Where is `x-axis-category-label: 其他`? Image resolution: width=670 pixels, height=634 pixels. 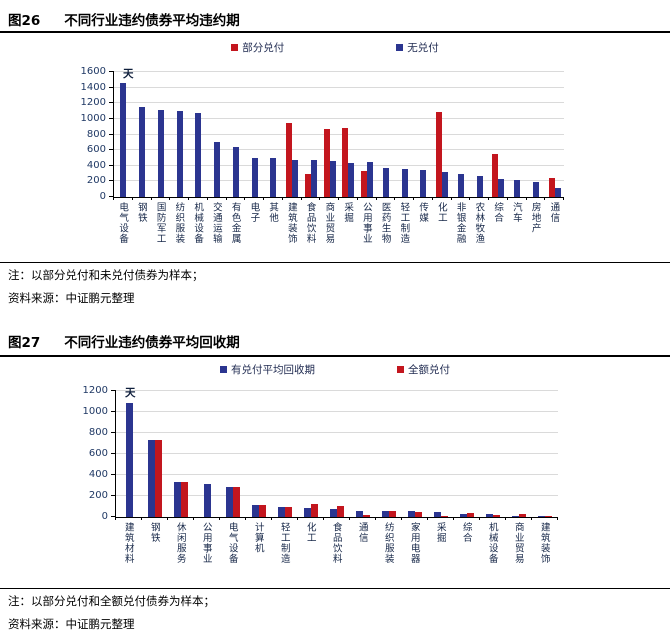 x-axis-category-label: 其他 is located at coordinates (272, 231).